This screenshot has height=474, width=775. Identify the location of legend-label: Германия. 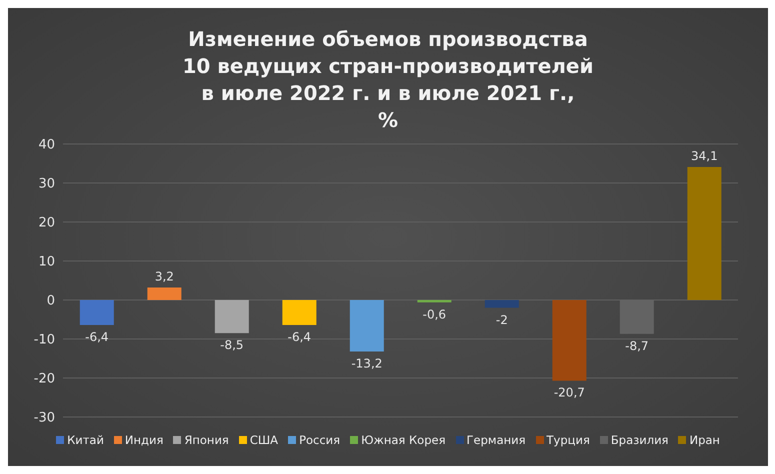
(496, 440).